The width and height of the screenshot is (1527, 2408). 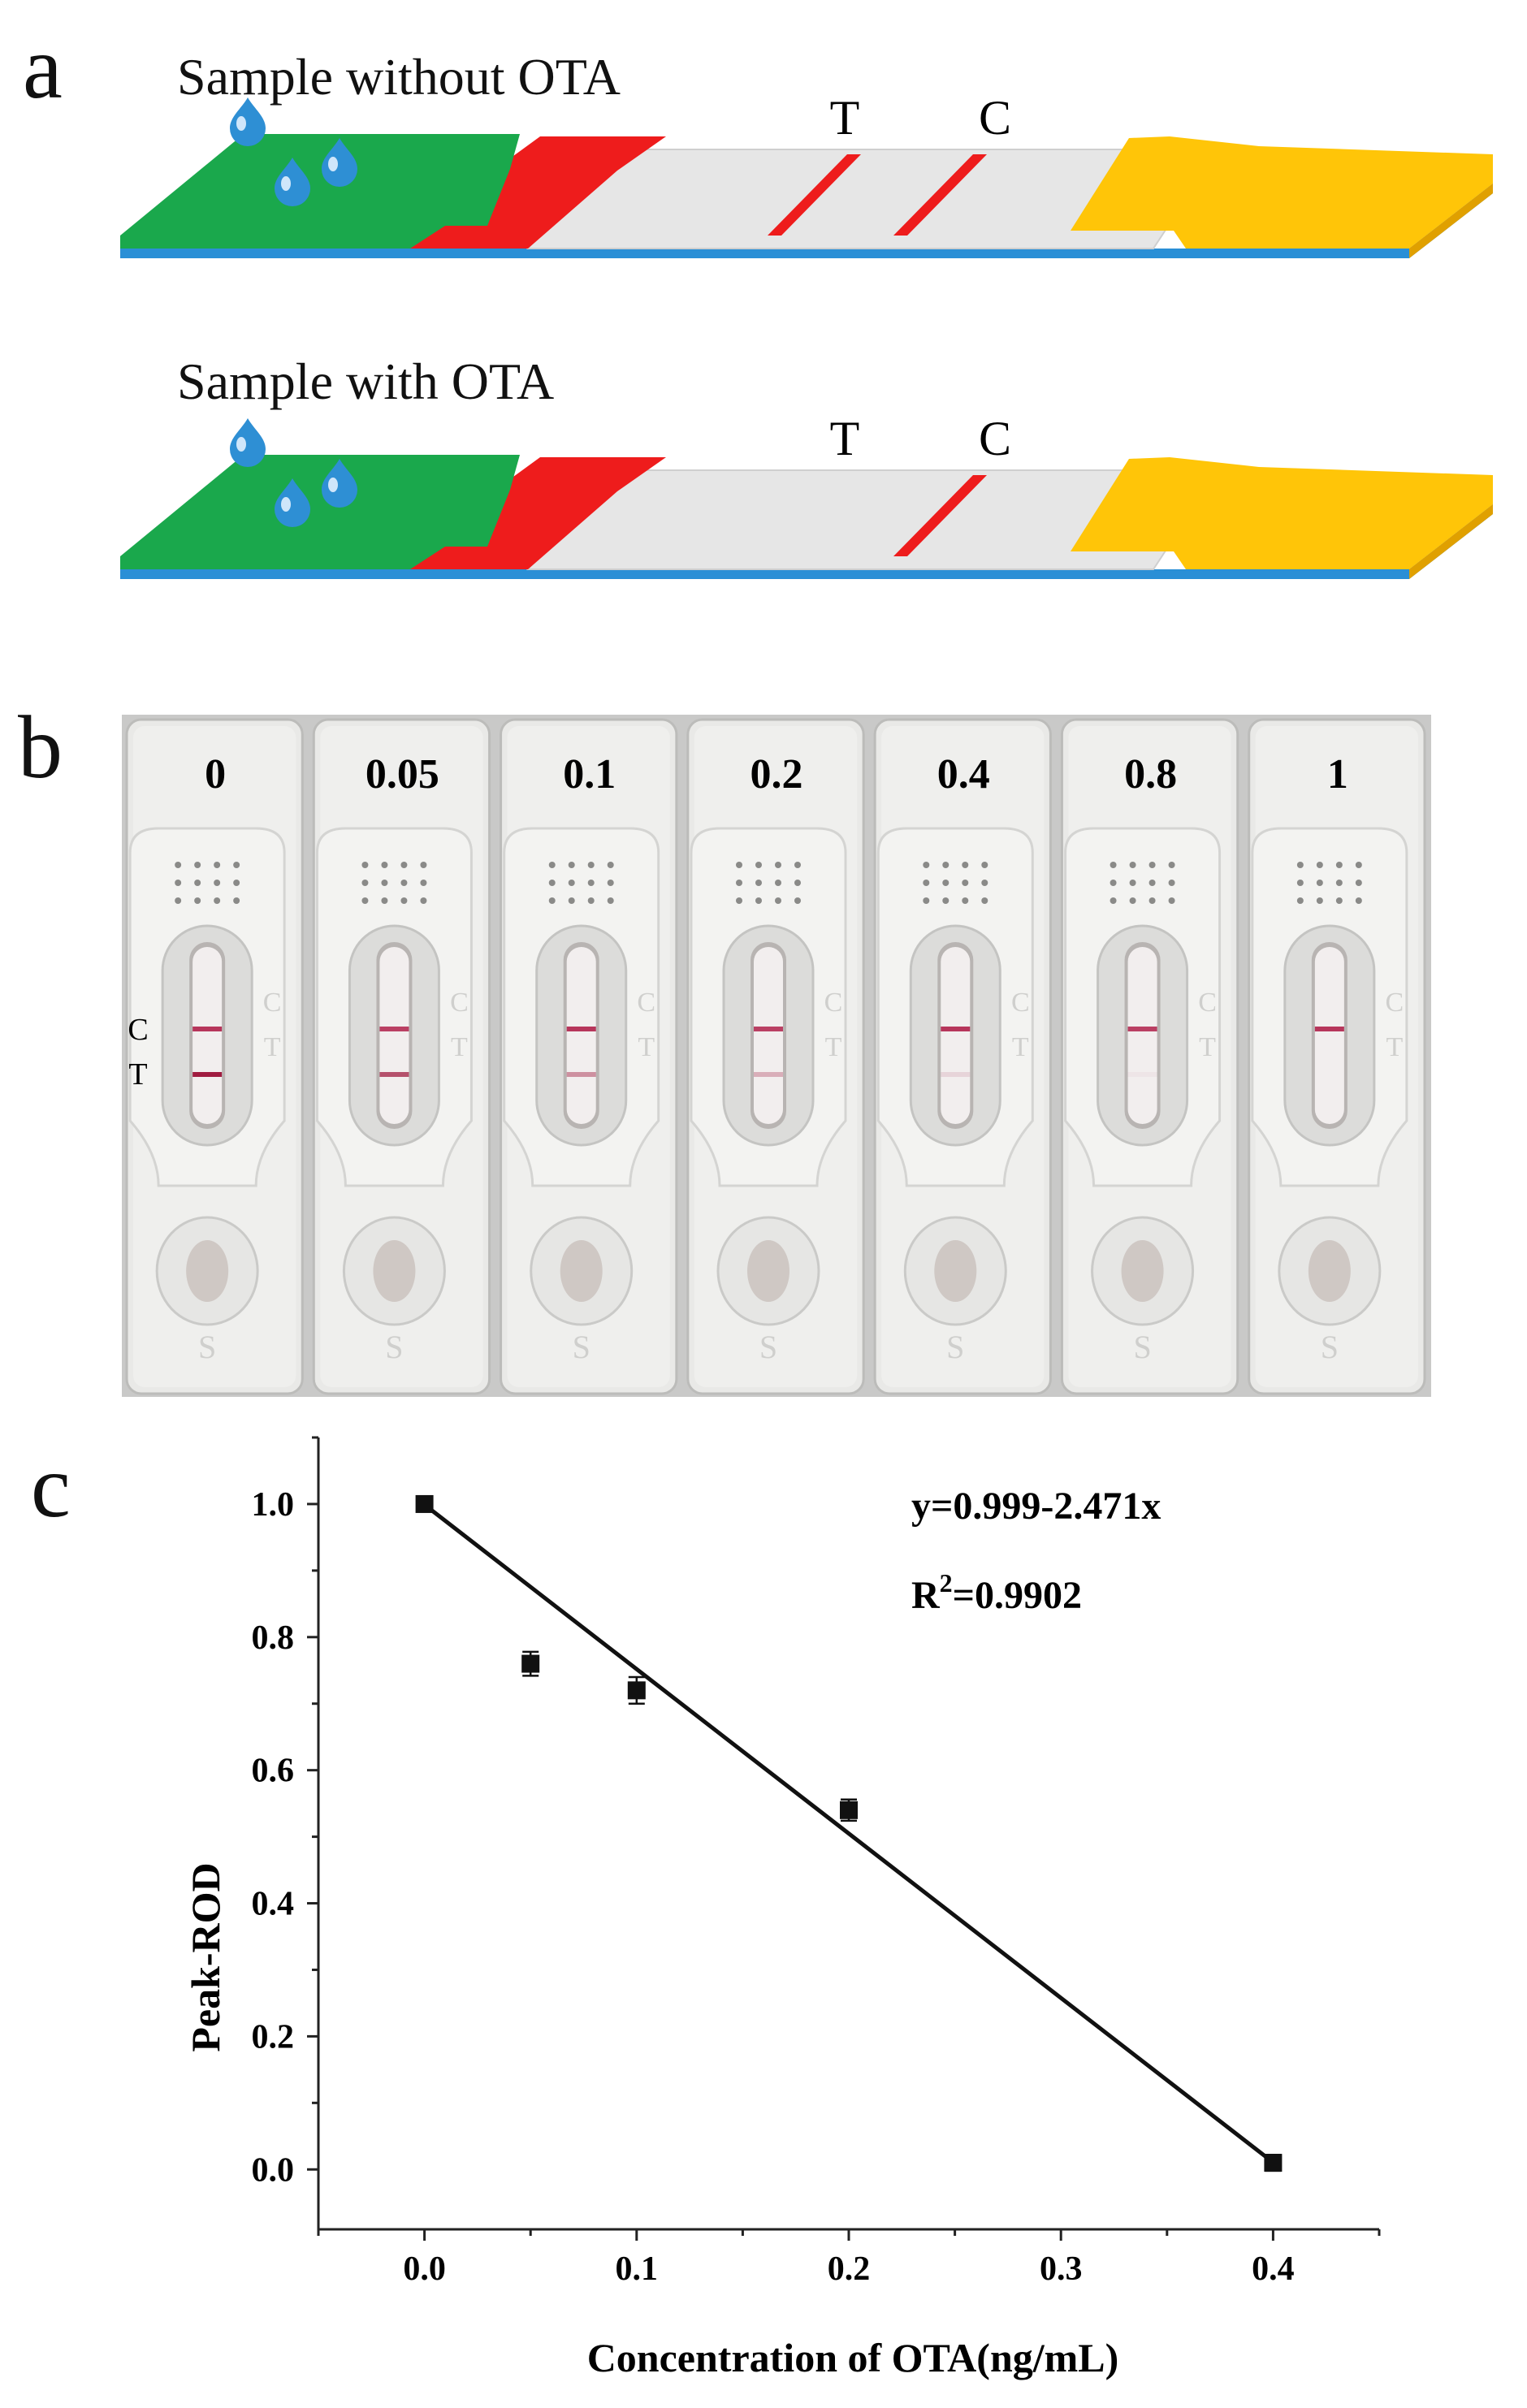 I want to click on concentration-label: 0, so click(x=216, y=774).